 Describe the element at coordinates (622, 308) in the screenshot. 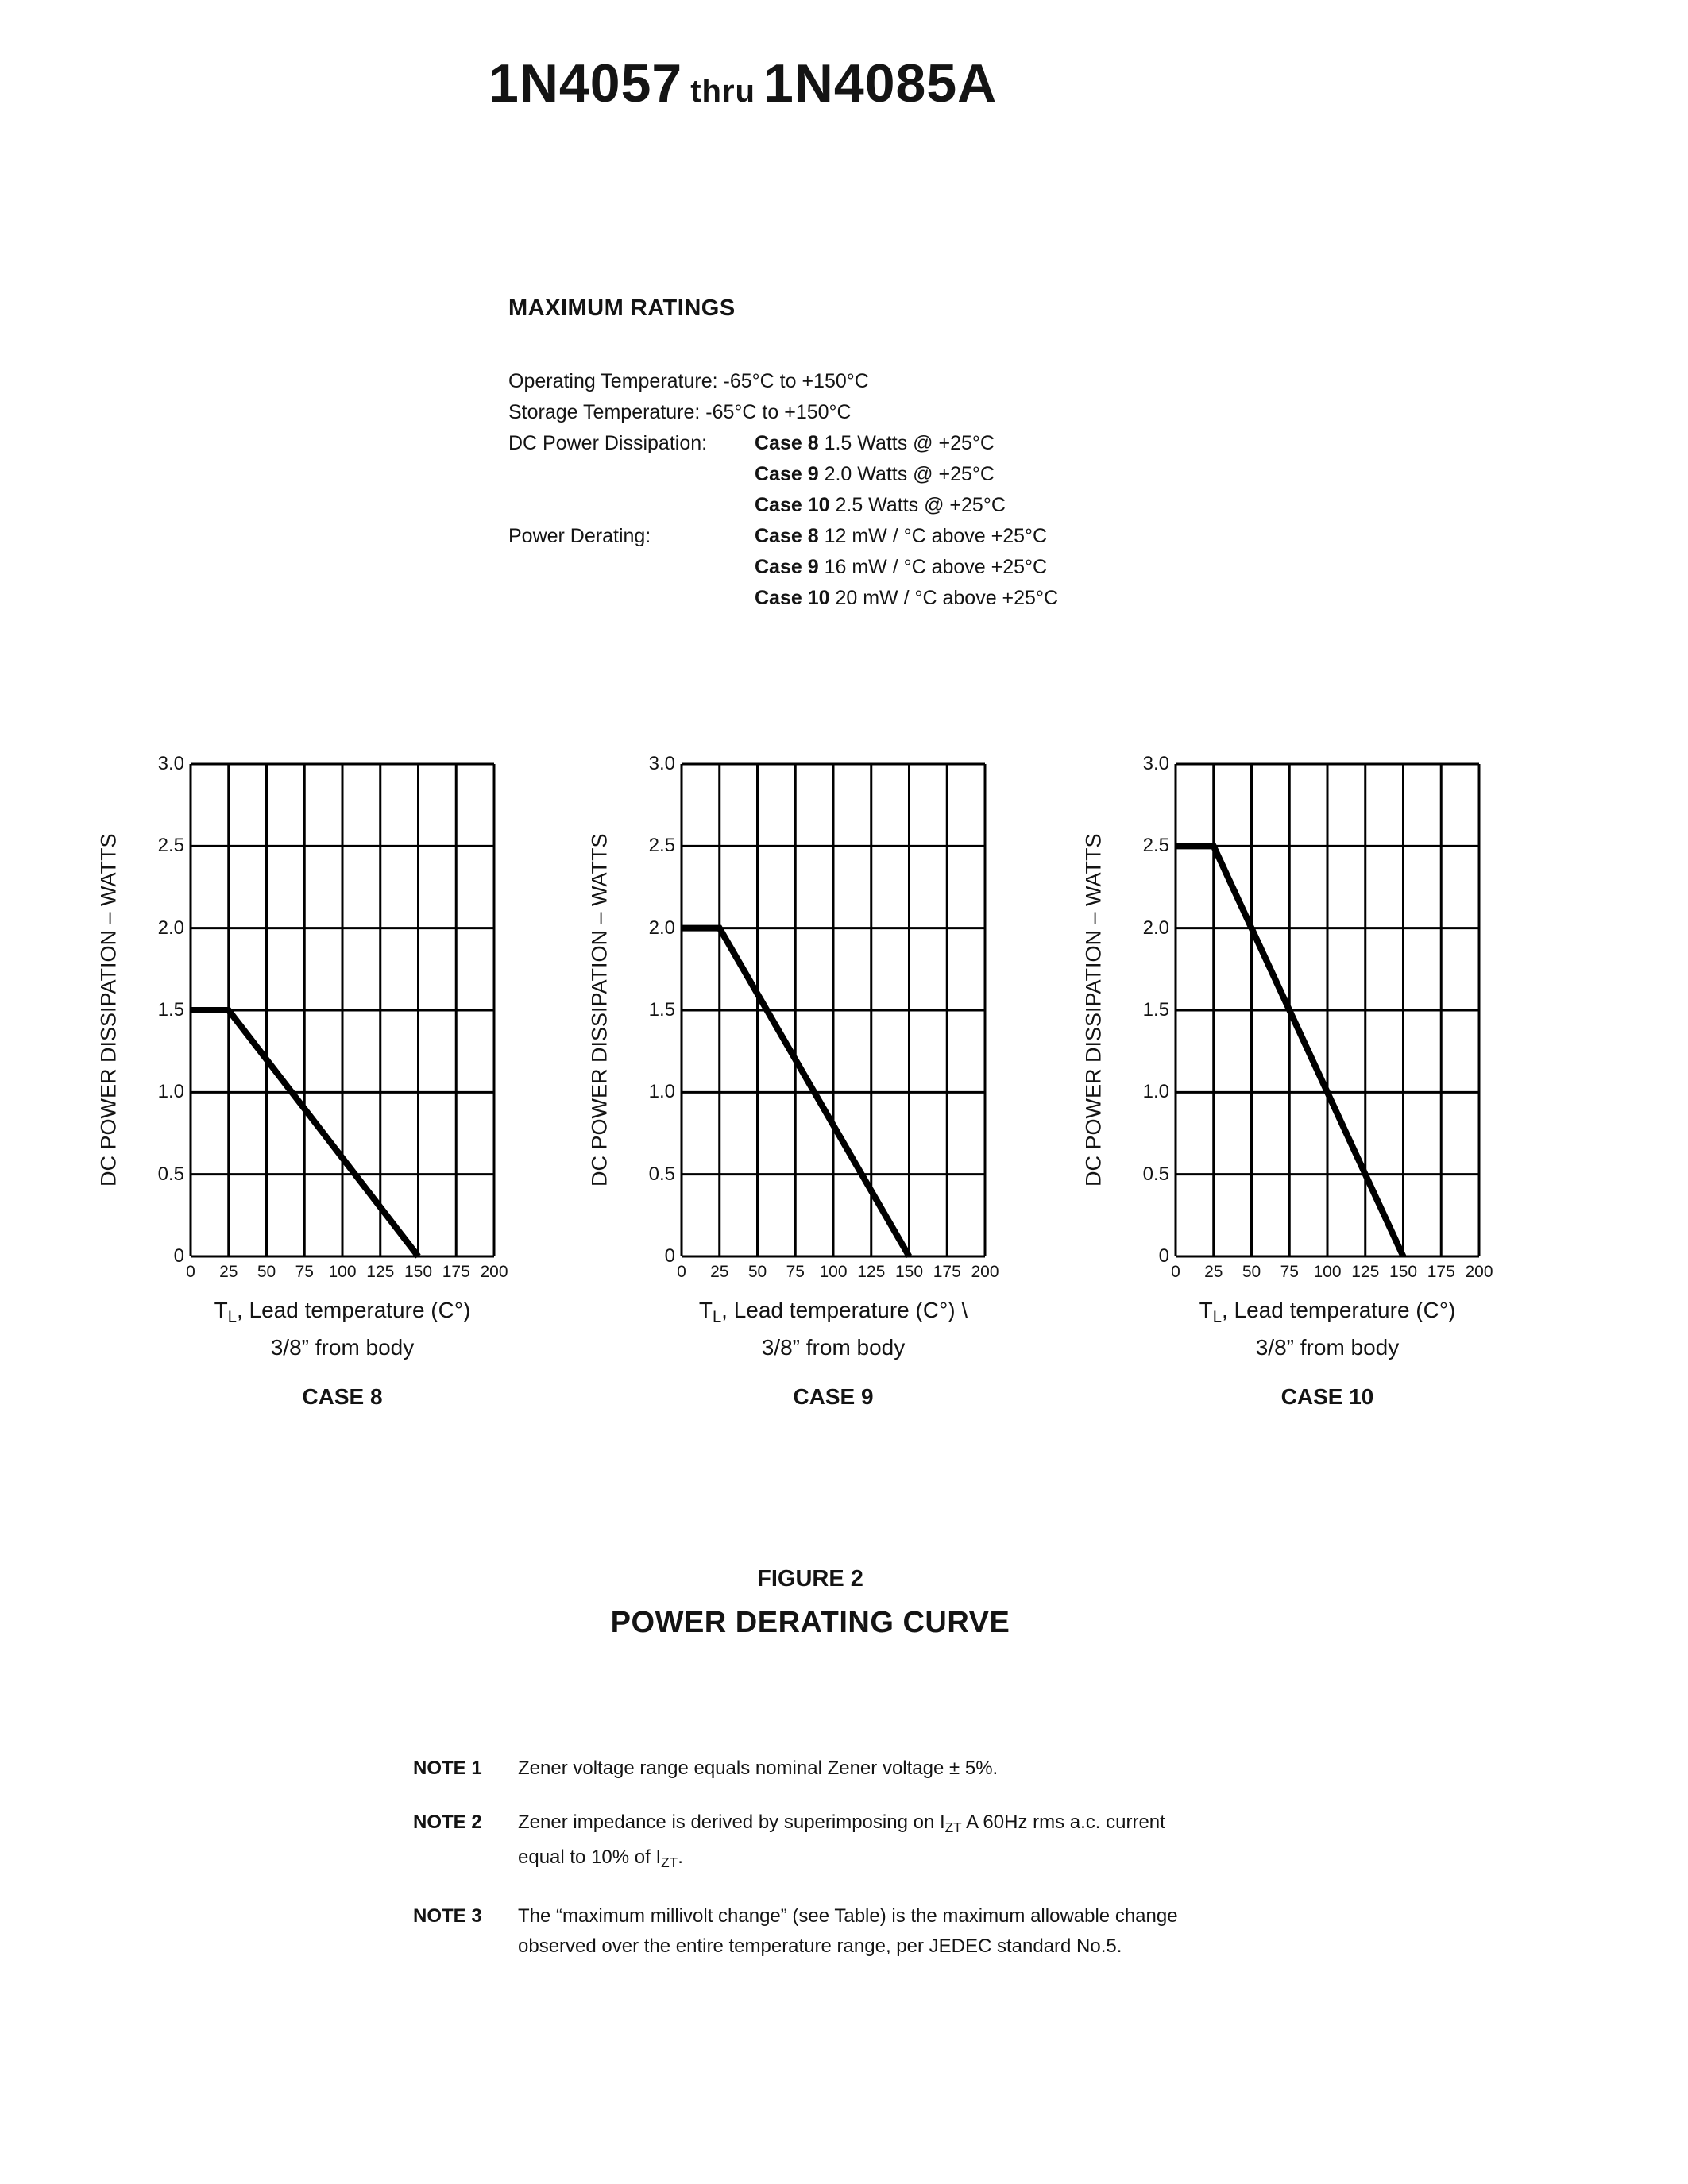

I see `maximum-ratings-heading: MAXIMUM RATINGS` at that location.